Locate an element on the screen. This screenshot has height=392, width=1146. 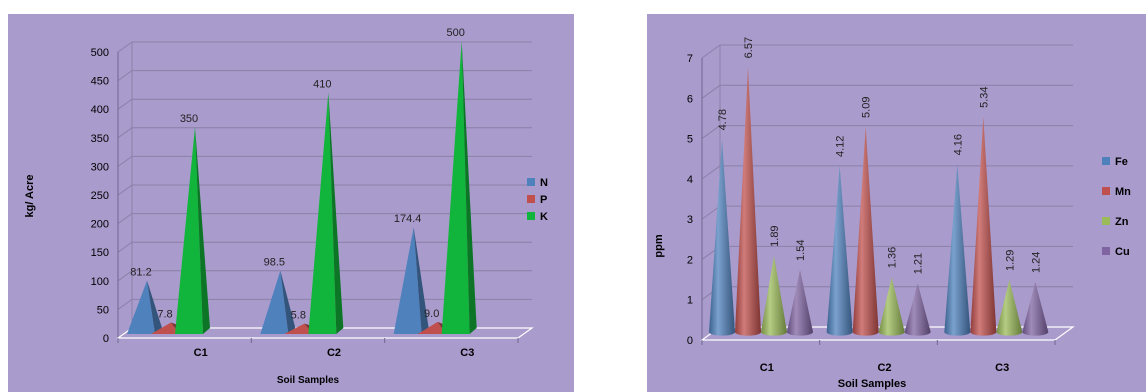
bar-N-C2-front is located at coordinates (274, 302).